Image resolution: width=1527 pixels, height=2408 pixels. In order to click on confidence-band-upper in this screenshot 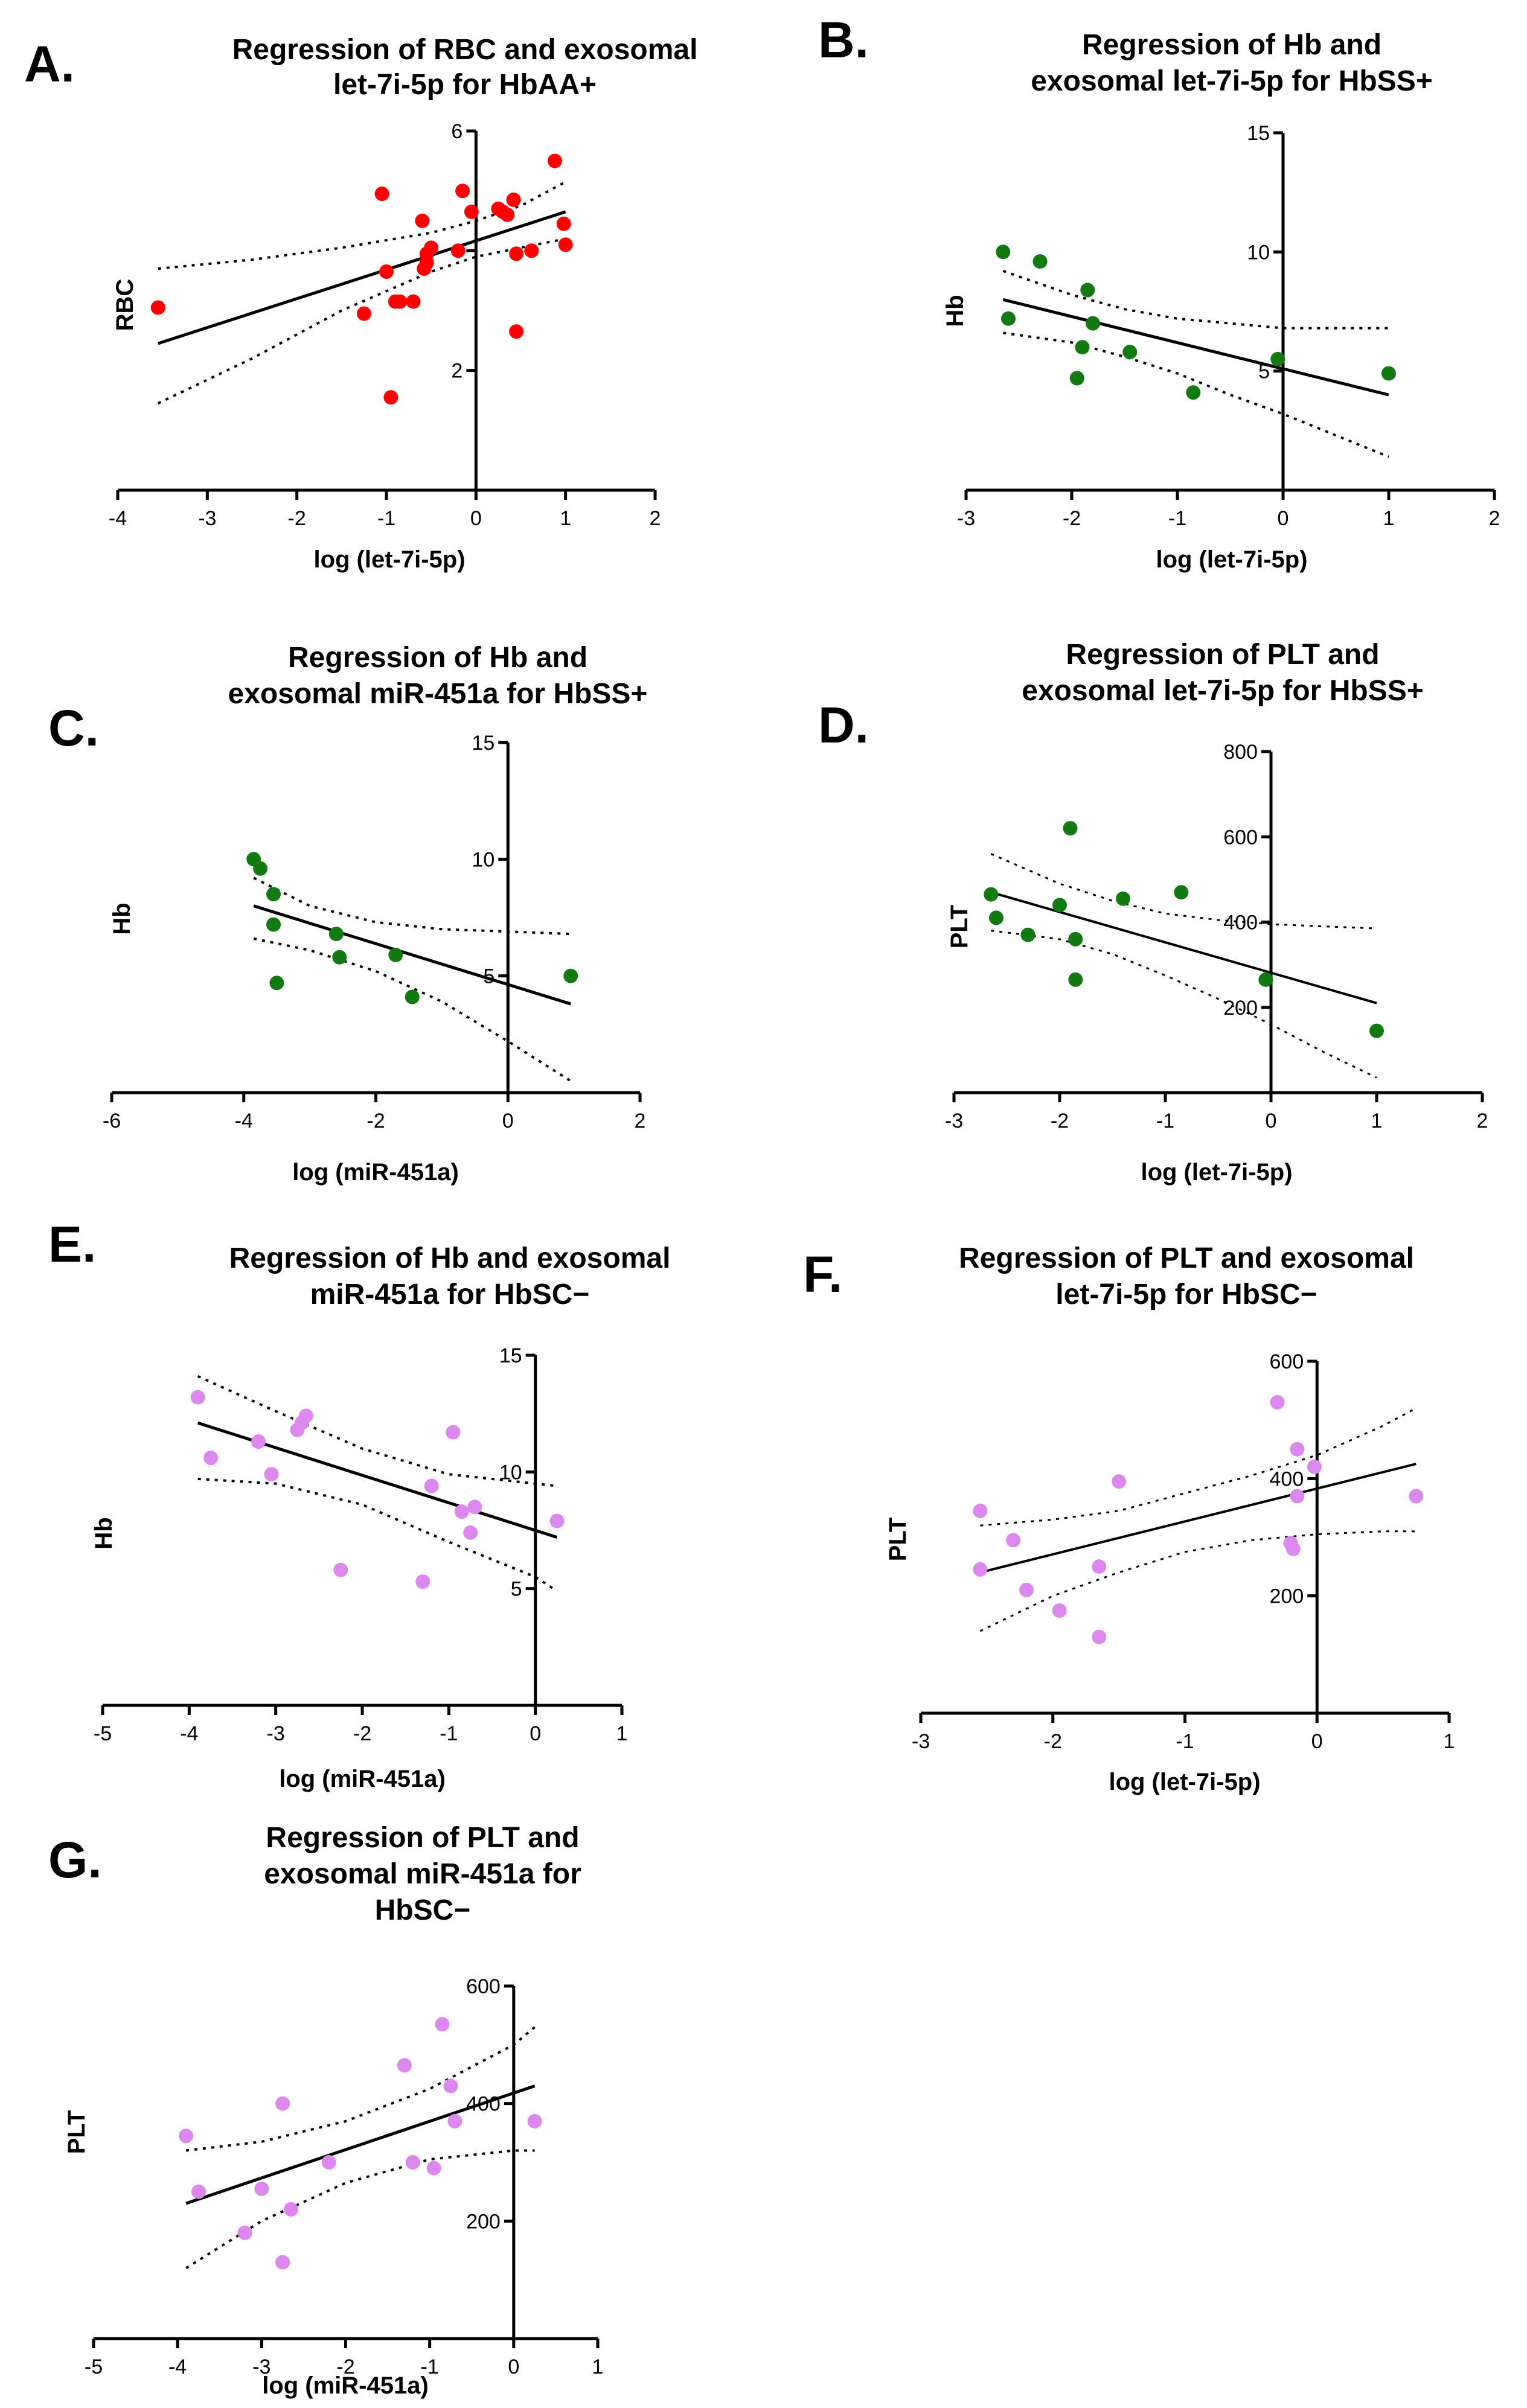, I will do `click(1183, 891)`.